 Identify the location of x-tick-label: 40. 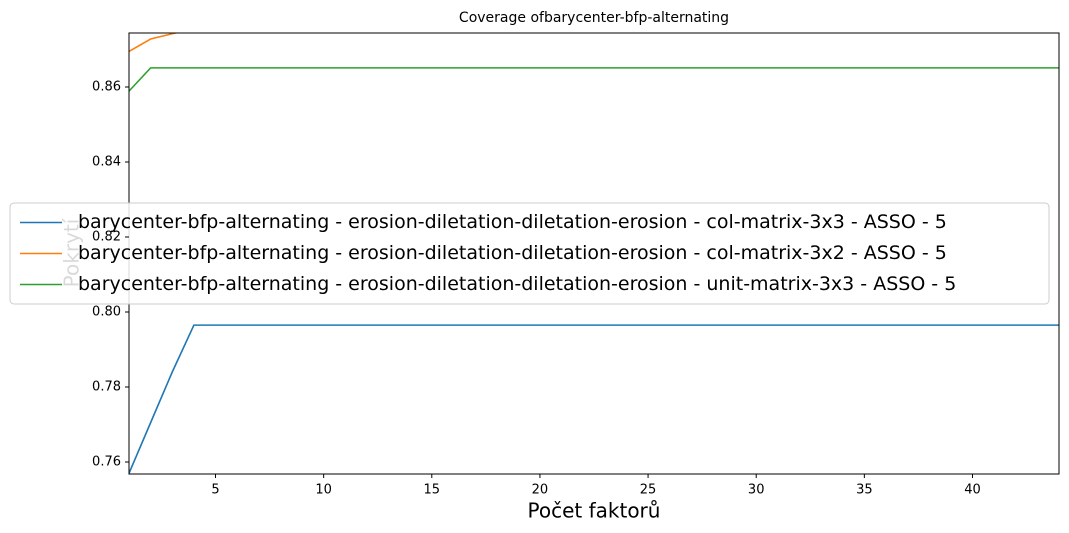
(972, 490).